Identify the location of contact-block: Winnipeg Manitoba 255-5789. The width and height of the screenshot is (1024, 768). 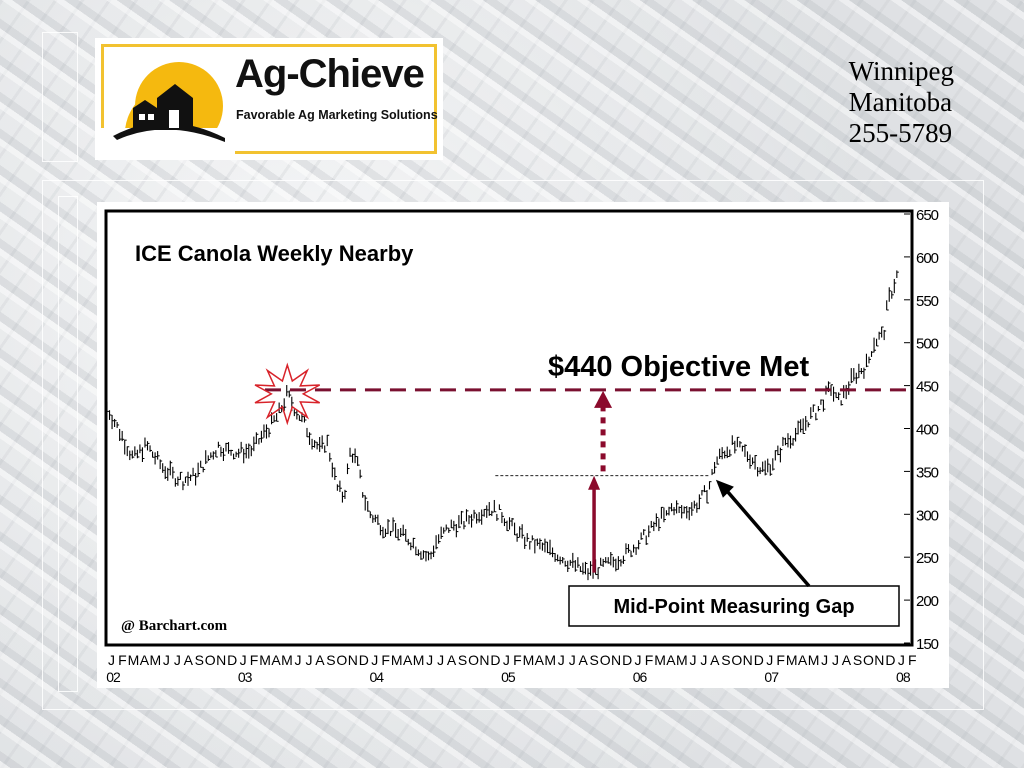
(901, 102).